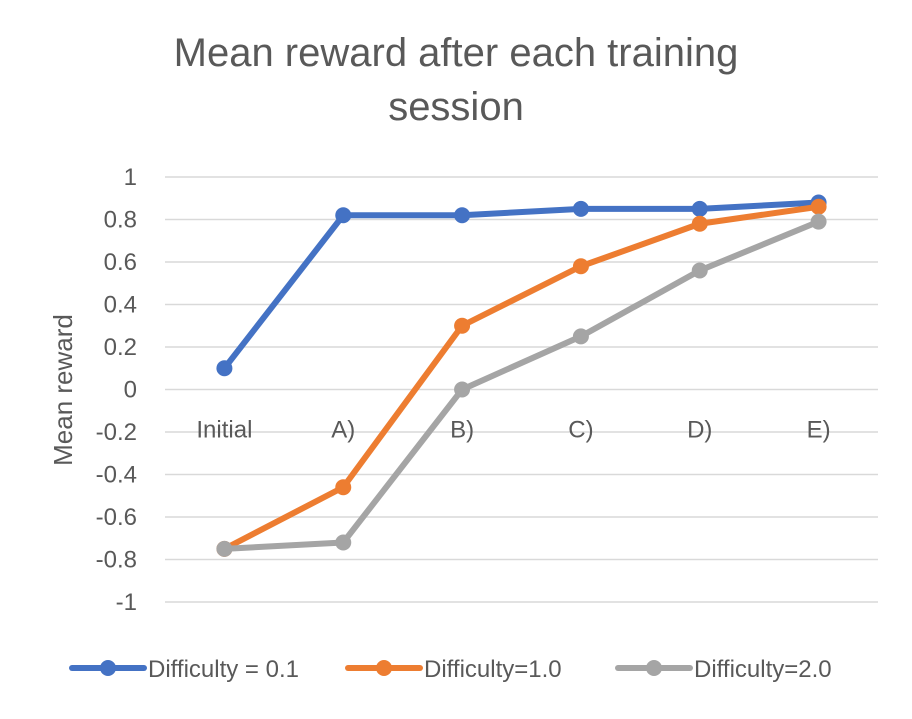 Image resolution: width=912 pixels, height=719 pixels. I want to click on legend-item: Difficulty=2.0, so click(723, 669).